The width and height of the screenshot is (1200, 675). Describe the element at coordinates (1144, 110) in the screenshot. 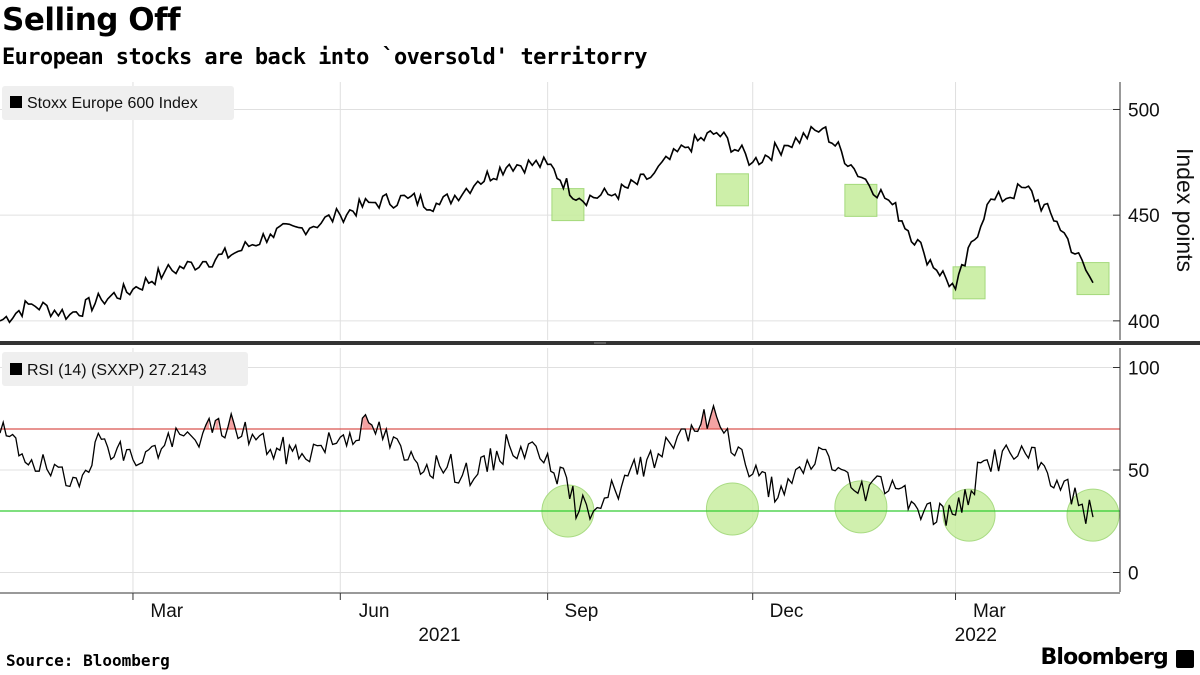

I see `price-axis-tick-label: 500` at that location.